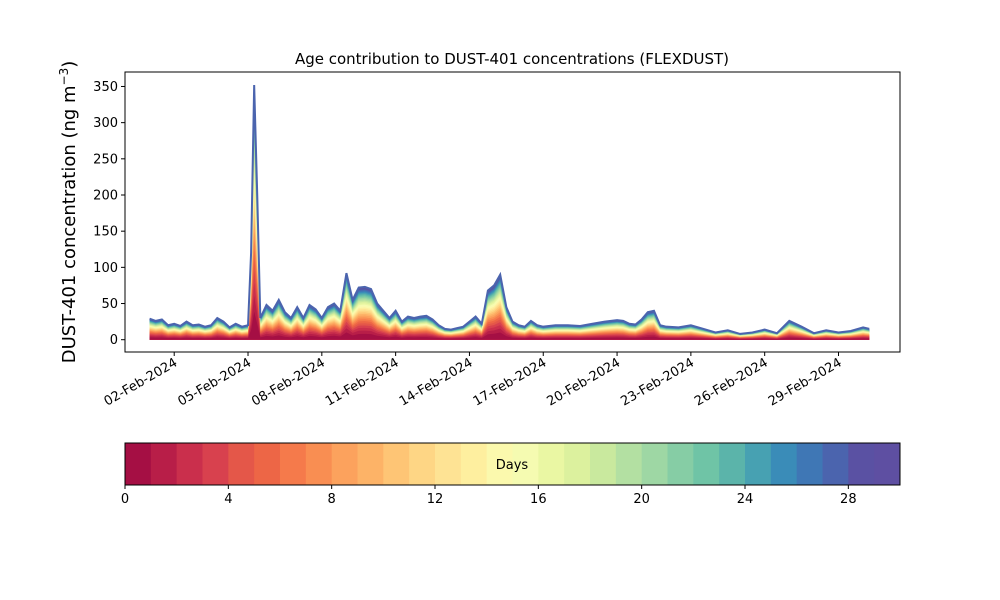 This screenshot has width=1000, height=600. Describe the element at coordinates (105, 268) in the screenshot. I see `y-tick-label: 100` at that location.